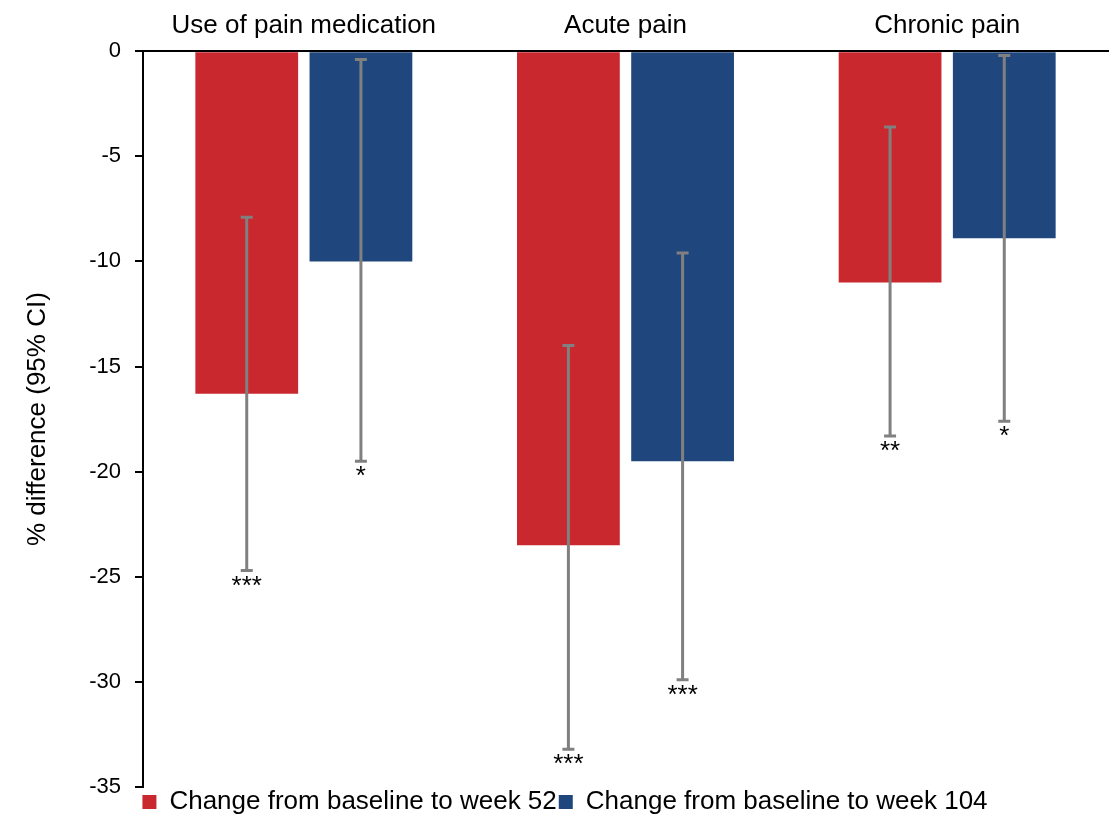 This screenshot has height=825, width=1112. I want to click on y-tick-label: -10, so click(105, 260).